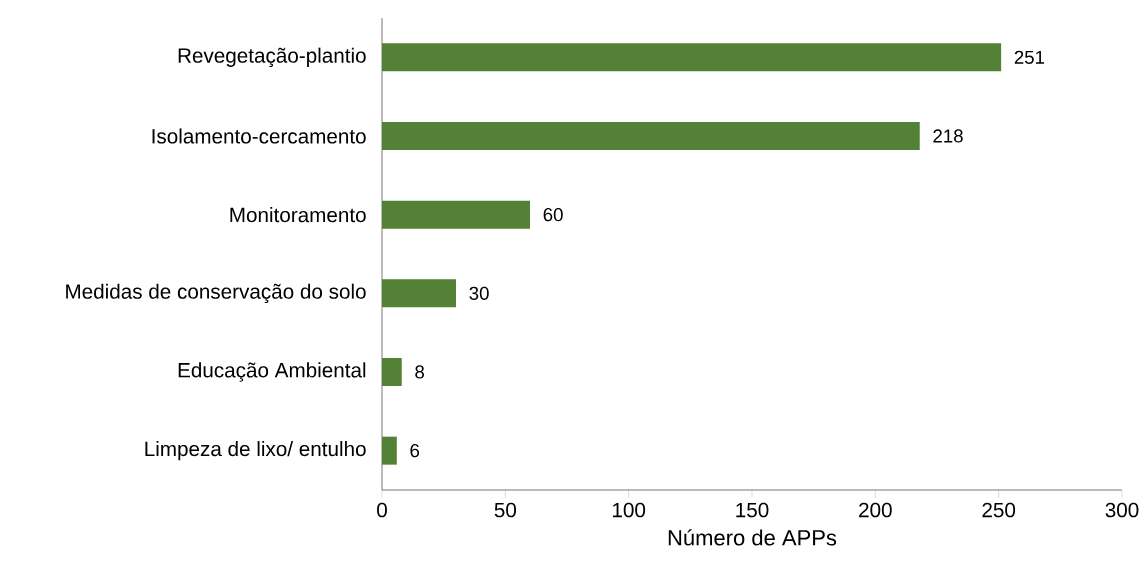  I want to click on data-label: 251, so click(1029, 57).